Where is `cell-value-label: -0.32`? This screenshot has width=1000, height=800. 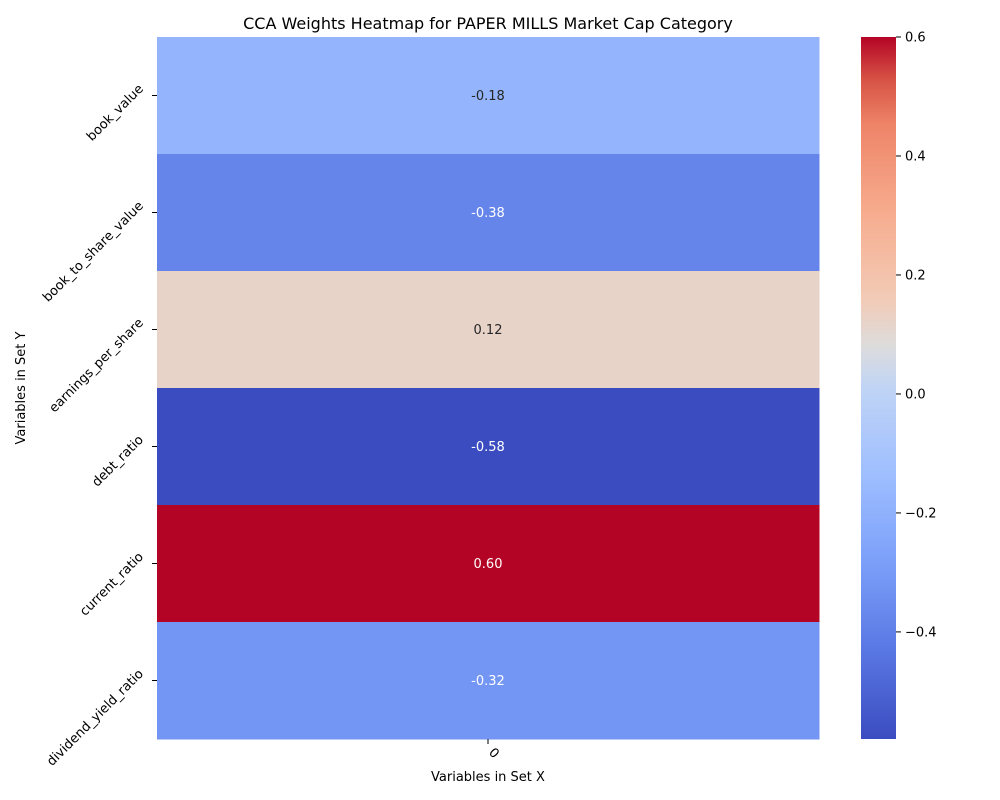
cell-value-label: -0.32 is located at coordinates (488, 681).